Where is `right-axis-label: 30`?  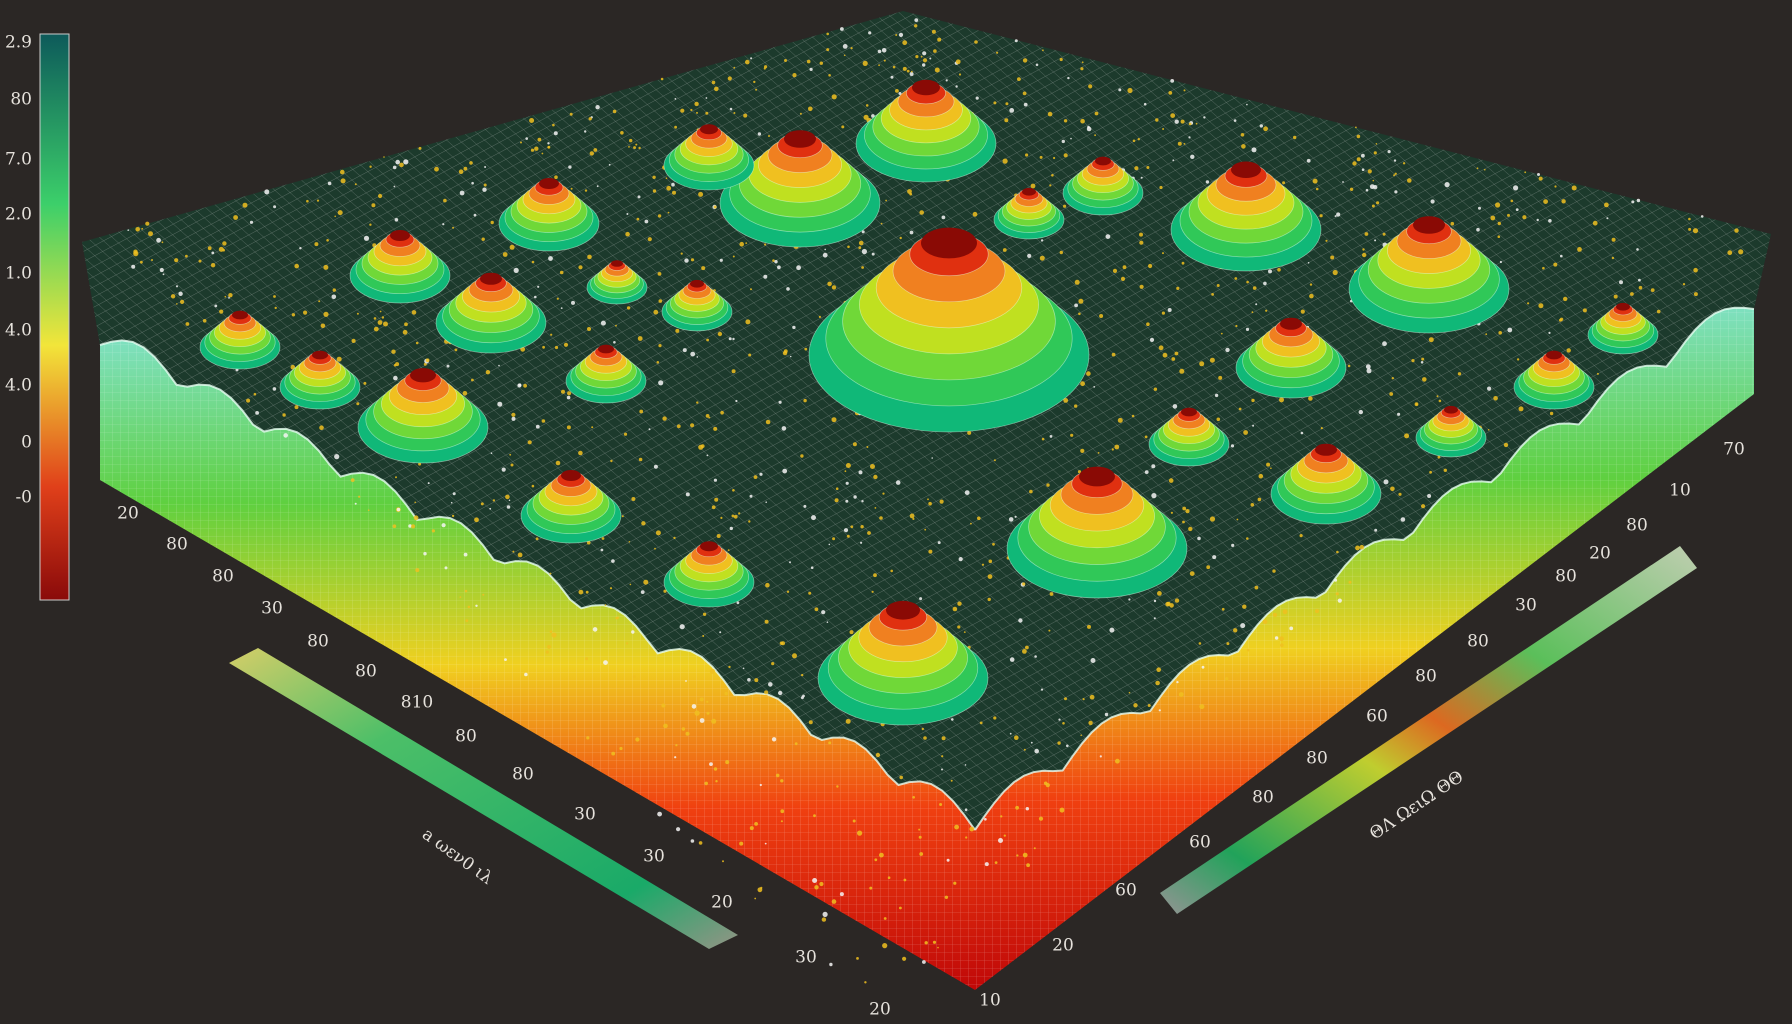 right-axis-label: 30 is located at coordinates (1526, 606).